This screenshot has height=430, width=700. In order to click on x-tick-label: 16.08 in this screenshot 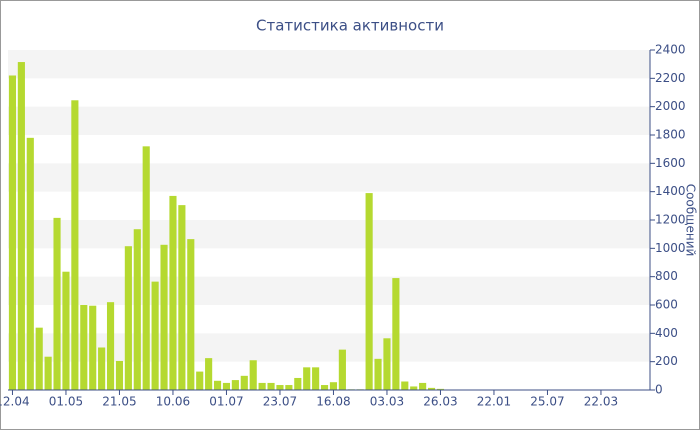, I will do `click(333, 402)`.